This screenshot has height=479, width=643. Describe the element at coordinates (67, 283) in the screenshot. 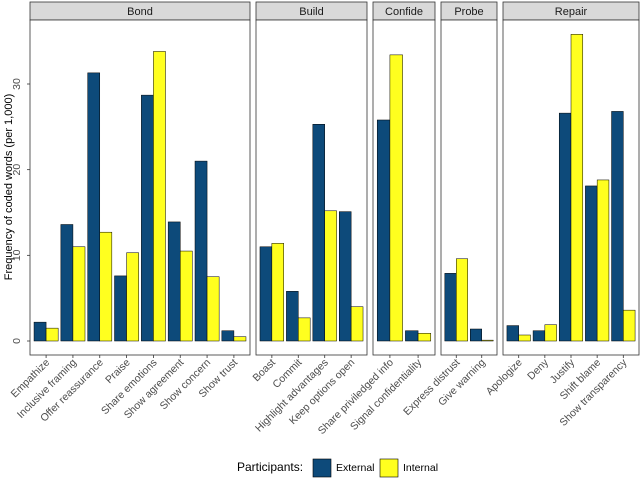

I see `bar-external-inclusive-framing` at that location.